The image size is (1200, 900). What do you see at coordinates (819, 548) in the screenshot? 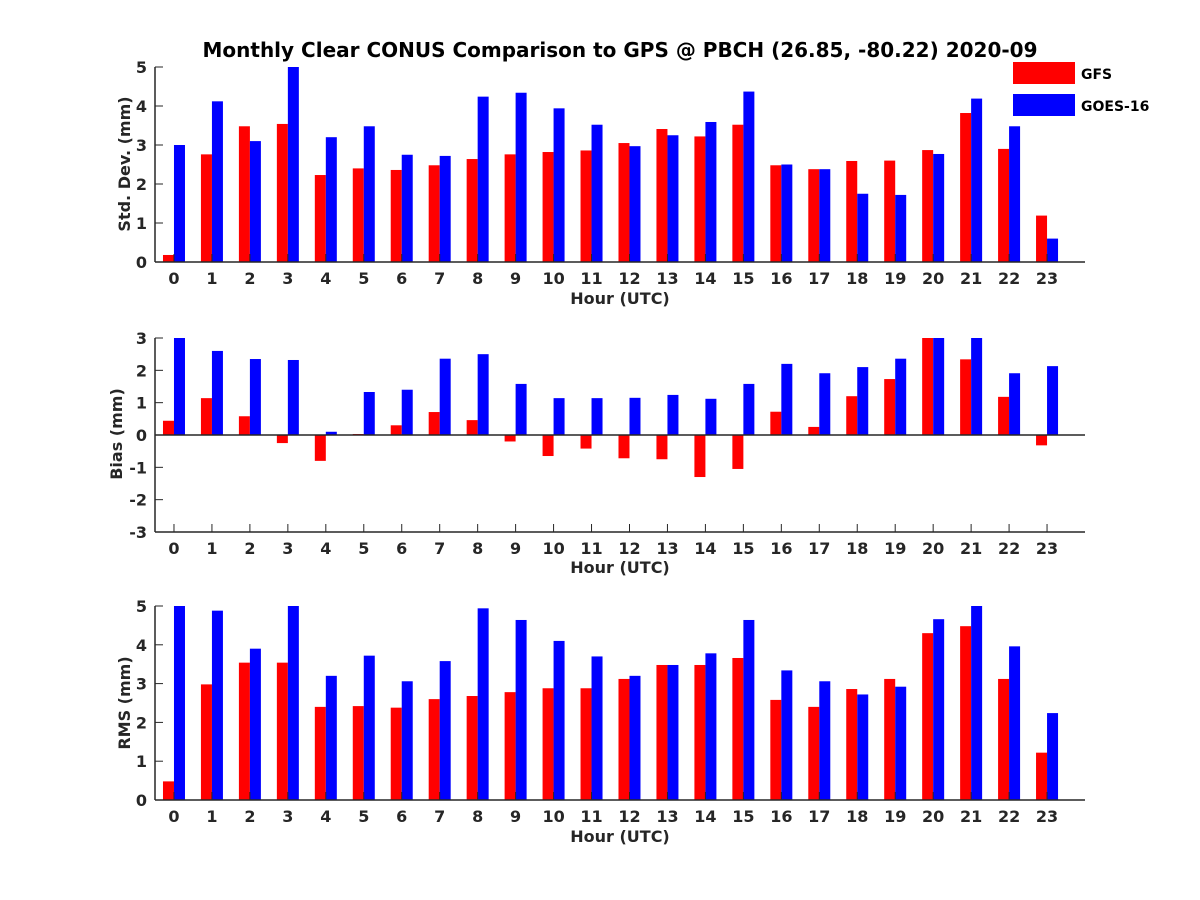
I see `bias-x-tick-label: 17` at bounding box center [819, 548].